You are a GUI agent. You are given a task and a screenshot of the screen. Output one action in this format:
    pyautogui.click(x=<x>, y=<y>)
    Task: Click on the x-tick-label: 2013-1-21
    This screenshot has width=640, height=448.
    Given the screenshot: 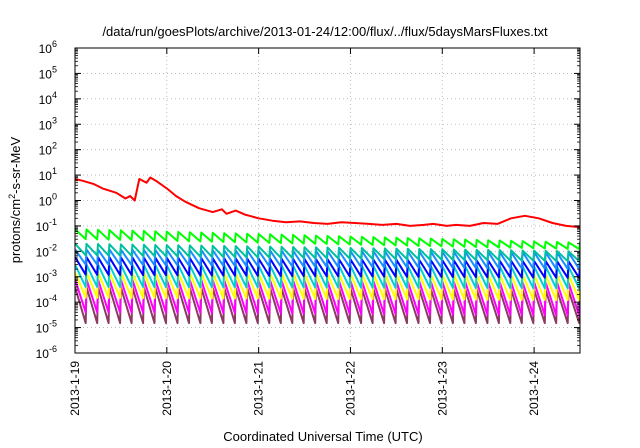 What is the action you would take?
    pyautogui.click(x=259, y=388)
    